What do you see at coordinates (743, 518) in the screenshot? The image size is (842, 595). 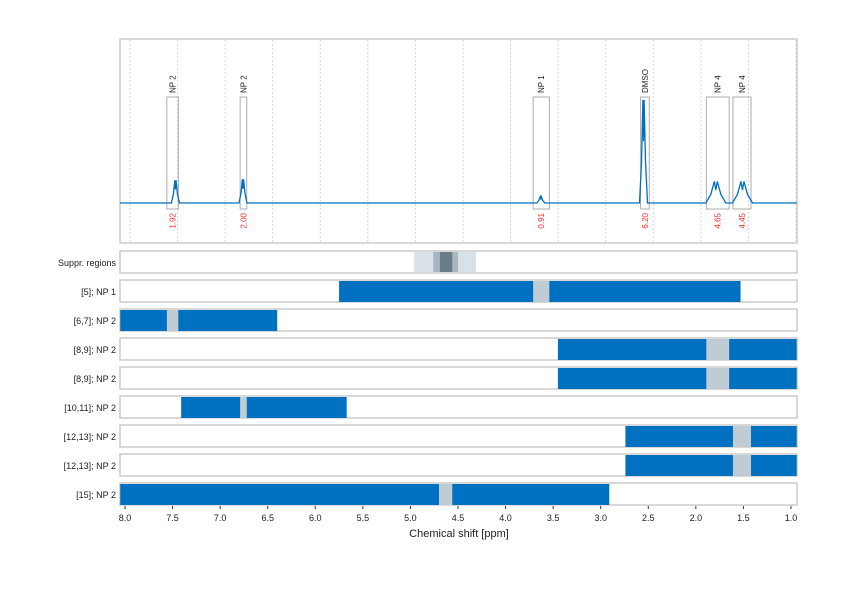 I see `x-tick-label: 1.5` at bounding box center [743, 518].